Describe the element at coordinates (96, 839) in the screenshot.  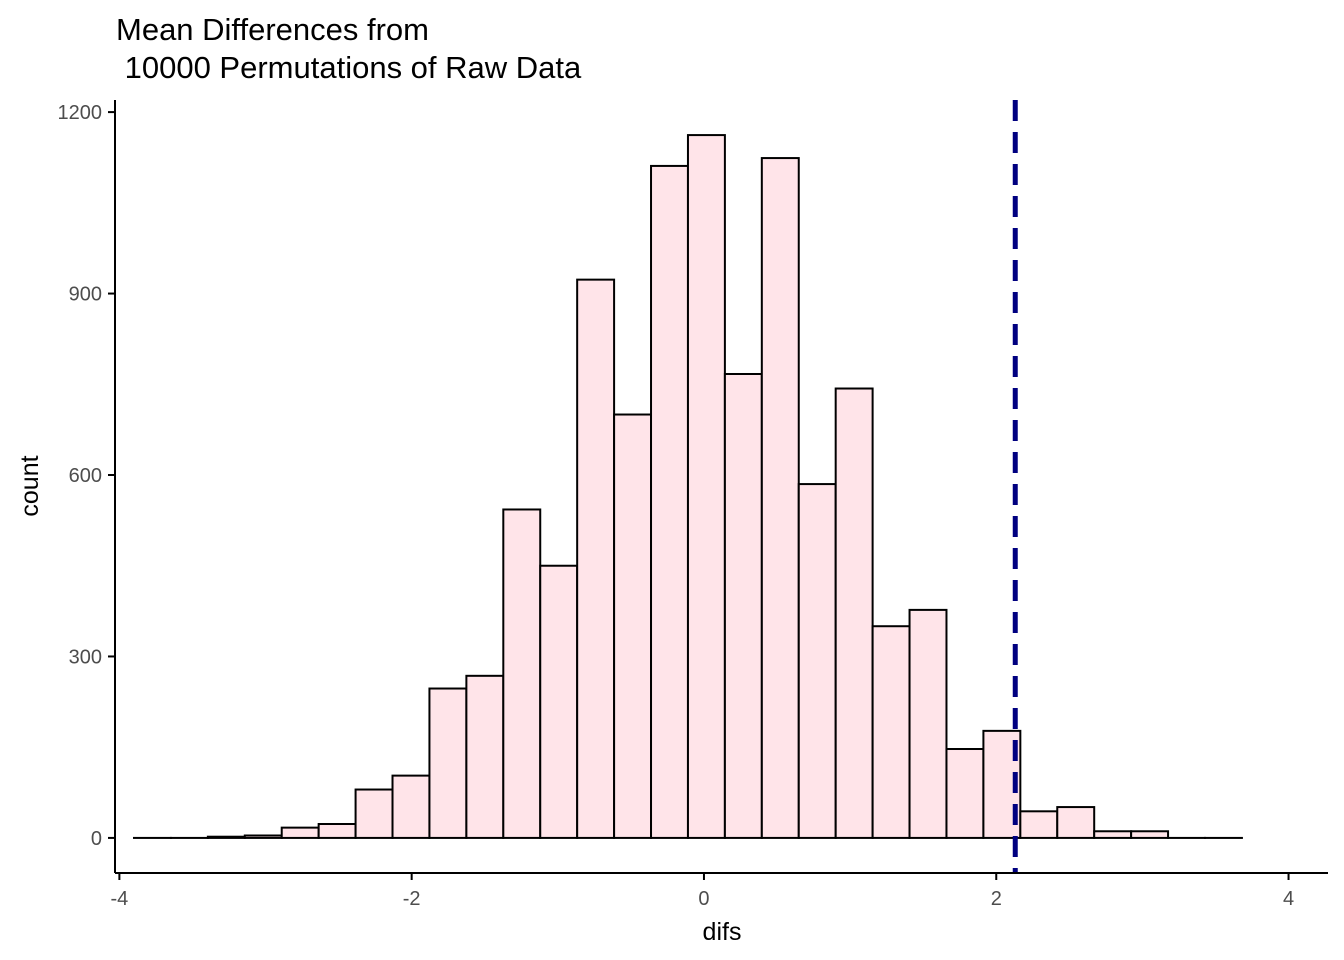
I see `y-tick-label: 0` at that location.